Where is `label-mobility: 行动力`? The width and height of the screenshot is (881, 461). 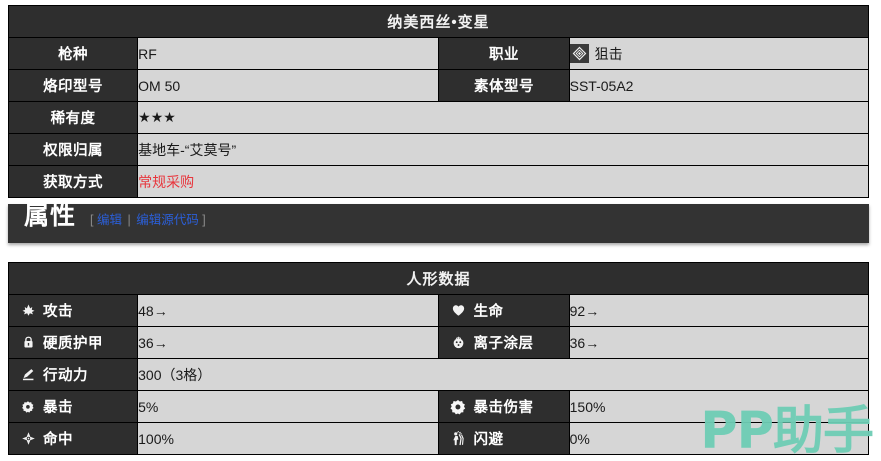
label-mobility: 行动力 is located at coordinates (73, 374).